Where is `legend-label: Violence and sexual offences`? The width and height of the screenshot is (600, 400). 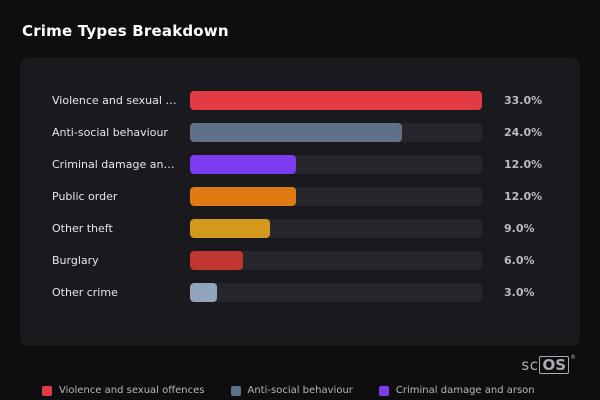
legend-label: Violence and sexual offences is located at coordinates (132, 390).